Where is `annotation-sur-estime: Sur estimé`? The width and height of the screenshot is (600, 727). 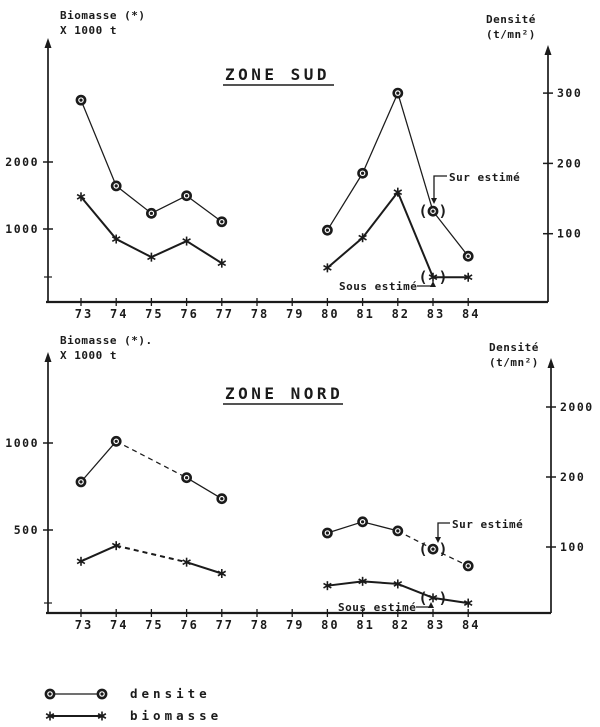
annotation-sur-estime: Sur estimé is located at coordinates (479, 530).